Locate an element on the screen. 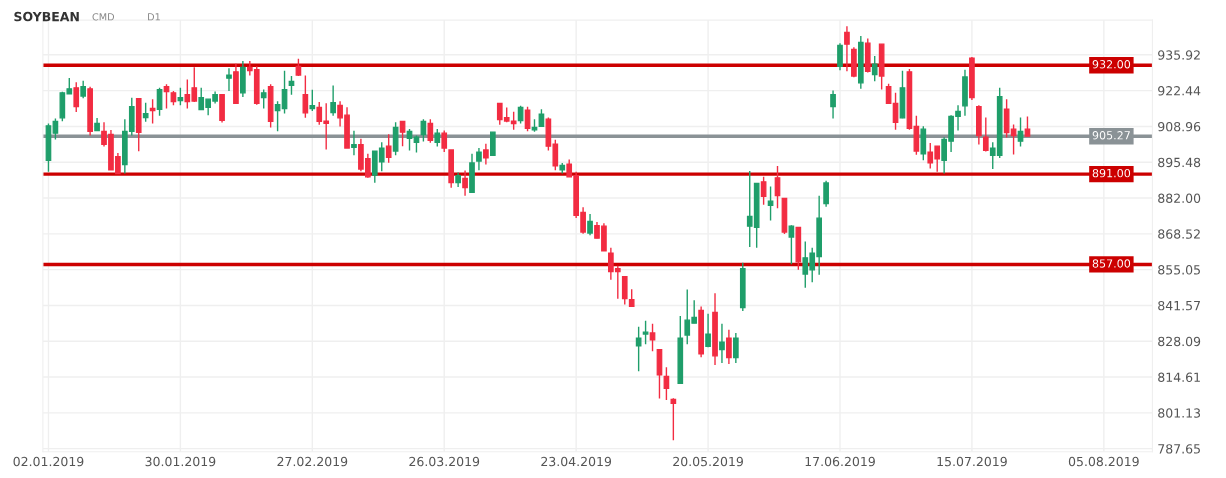 This screenshot has width=1226, height=478. y-tick-label: 935.92 is located at coordinates (1179, 55).